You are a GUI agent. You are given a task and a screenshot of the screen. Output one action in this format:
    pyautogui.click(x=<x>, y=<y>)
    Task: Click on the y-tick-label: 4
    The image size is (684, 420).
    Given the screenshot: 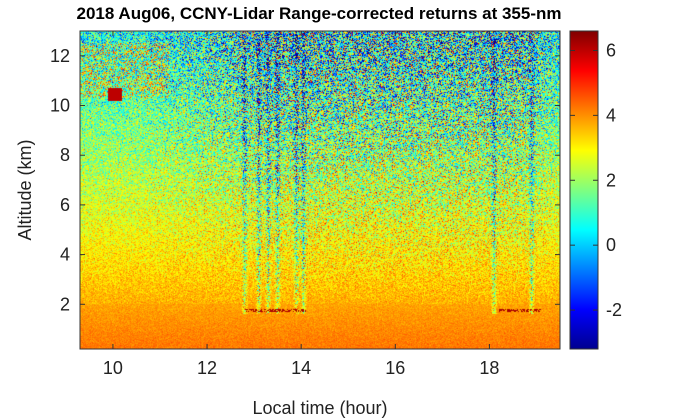 What is the action you would take?
    pyautogui.click(x=65, y=255)
    